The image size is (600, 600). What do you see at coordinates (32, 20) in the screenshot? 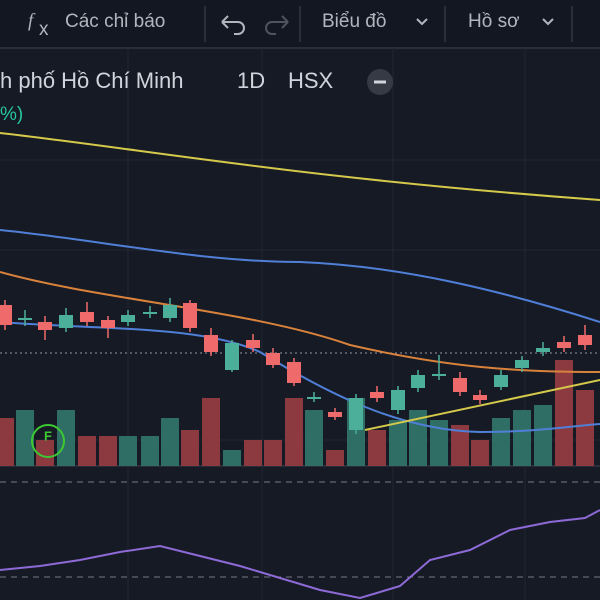
I see `fx-icon: f` at bounding box center [32, 20].